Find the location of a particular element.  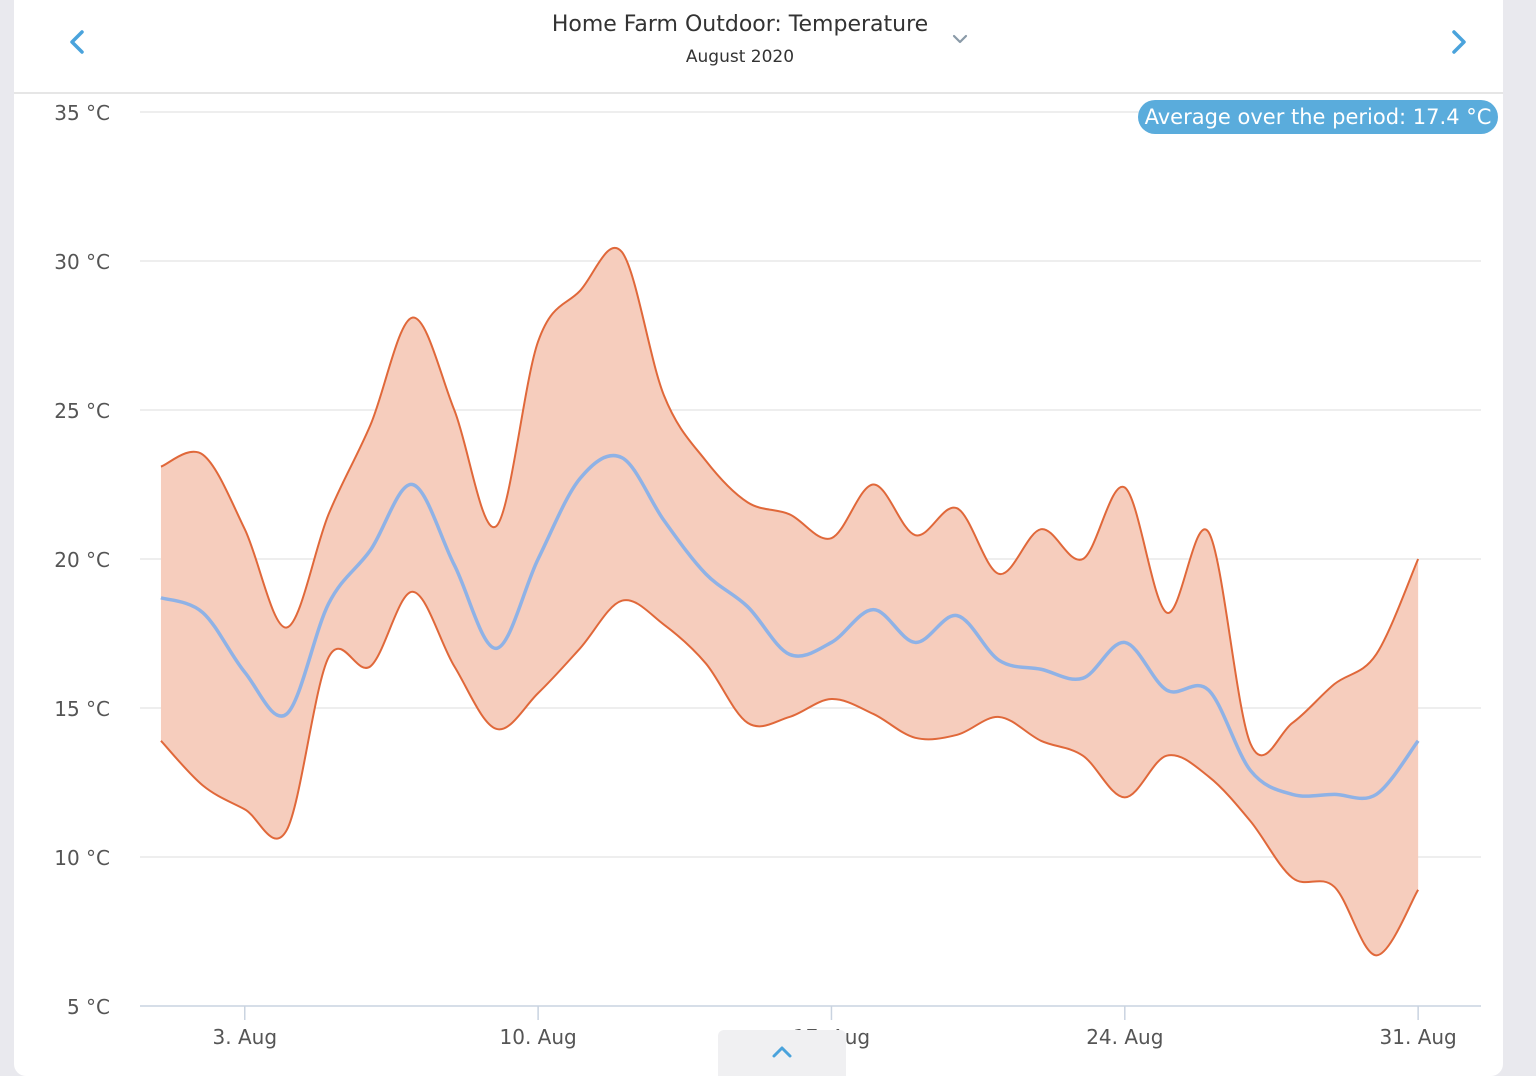

expand-panel-button is located at coordinates (782, 1053).